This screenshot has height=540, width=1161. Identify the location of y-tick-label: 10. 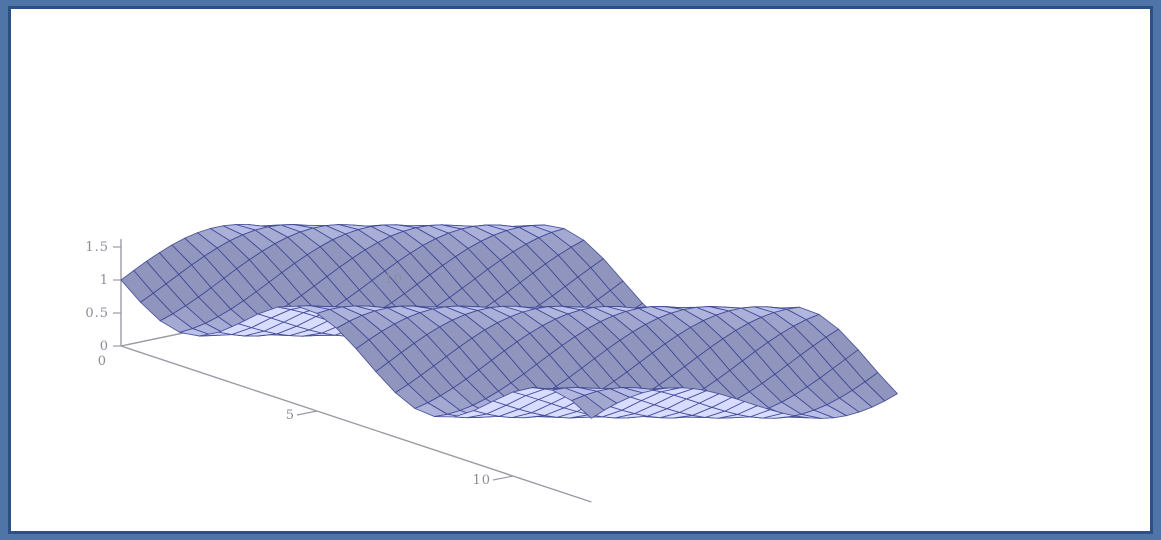
(481, 480).